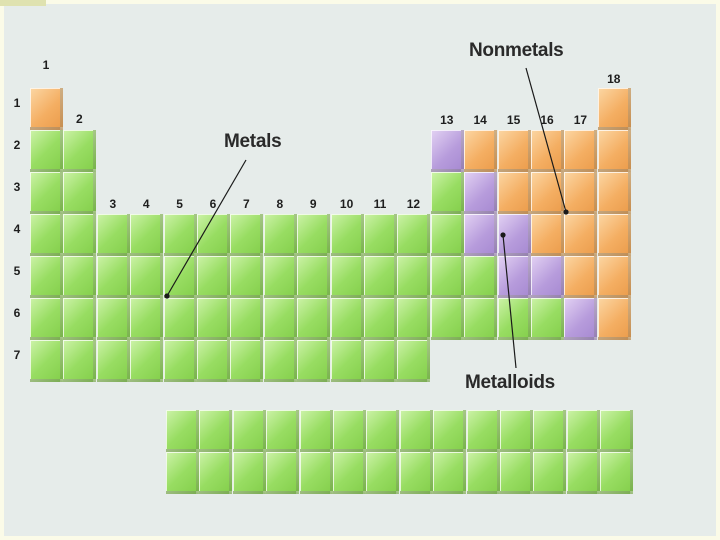 This screenshot has height=540, width=720. Describe the element at coordinates (547, 319) in the screenshot. I see `element-cell-p6-g16` at that location.